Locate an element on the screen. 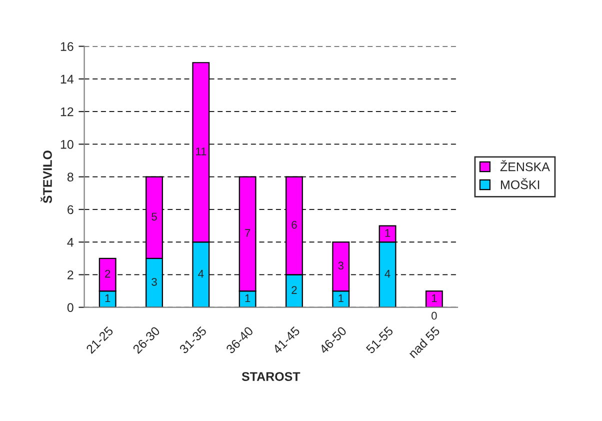 Image resolution: width=602 pixels, height=421 pixels. data-label: 6 is located at coordinates (294, 224).